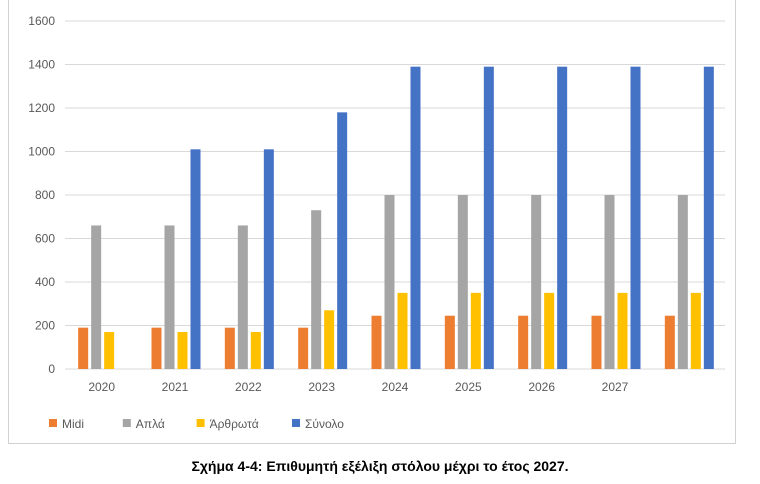 Image resolution: width=760 pixels, height=484 pixels. I want to click on x-tick-label: 2026, so click(541, 387).